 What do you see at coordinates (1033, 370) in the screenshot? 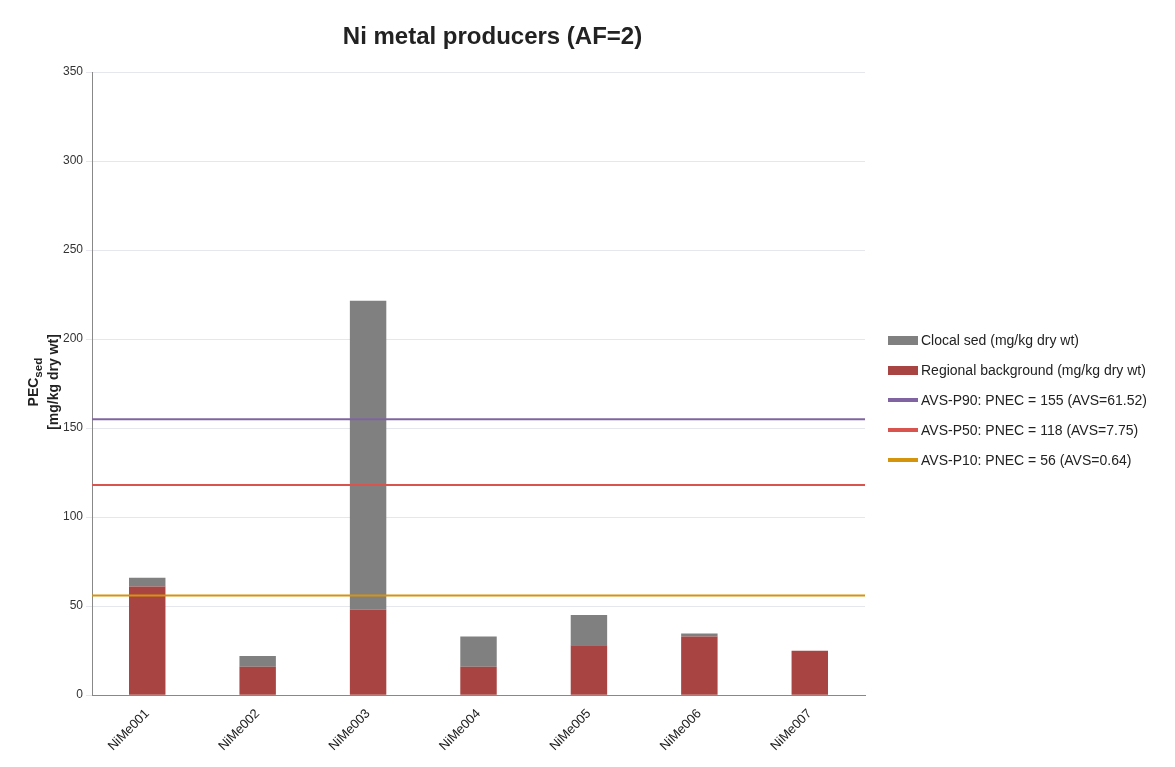
I see `legend-label: Regional background (mg/kg dry wt)` at bounding box center [1033, 370].